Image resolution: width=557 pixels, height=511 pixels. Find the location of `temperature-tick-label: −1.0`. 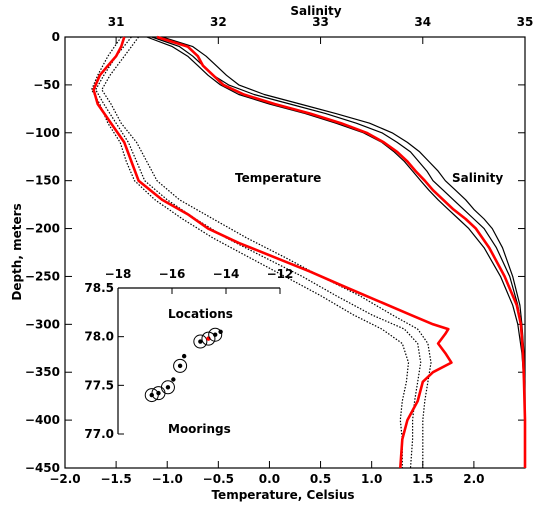

temperature-tick-label: −1.0 is located at coordinates (167, 479).